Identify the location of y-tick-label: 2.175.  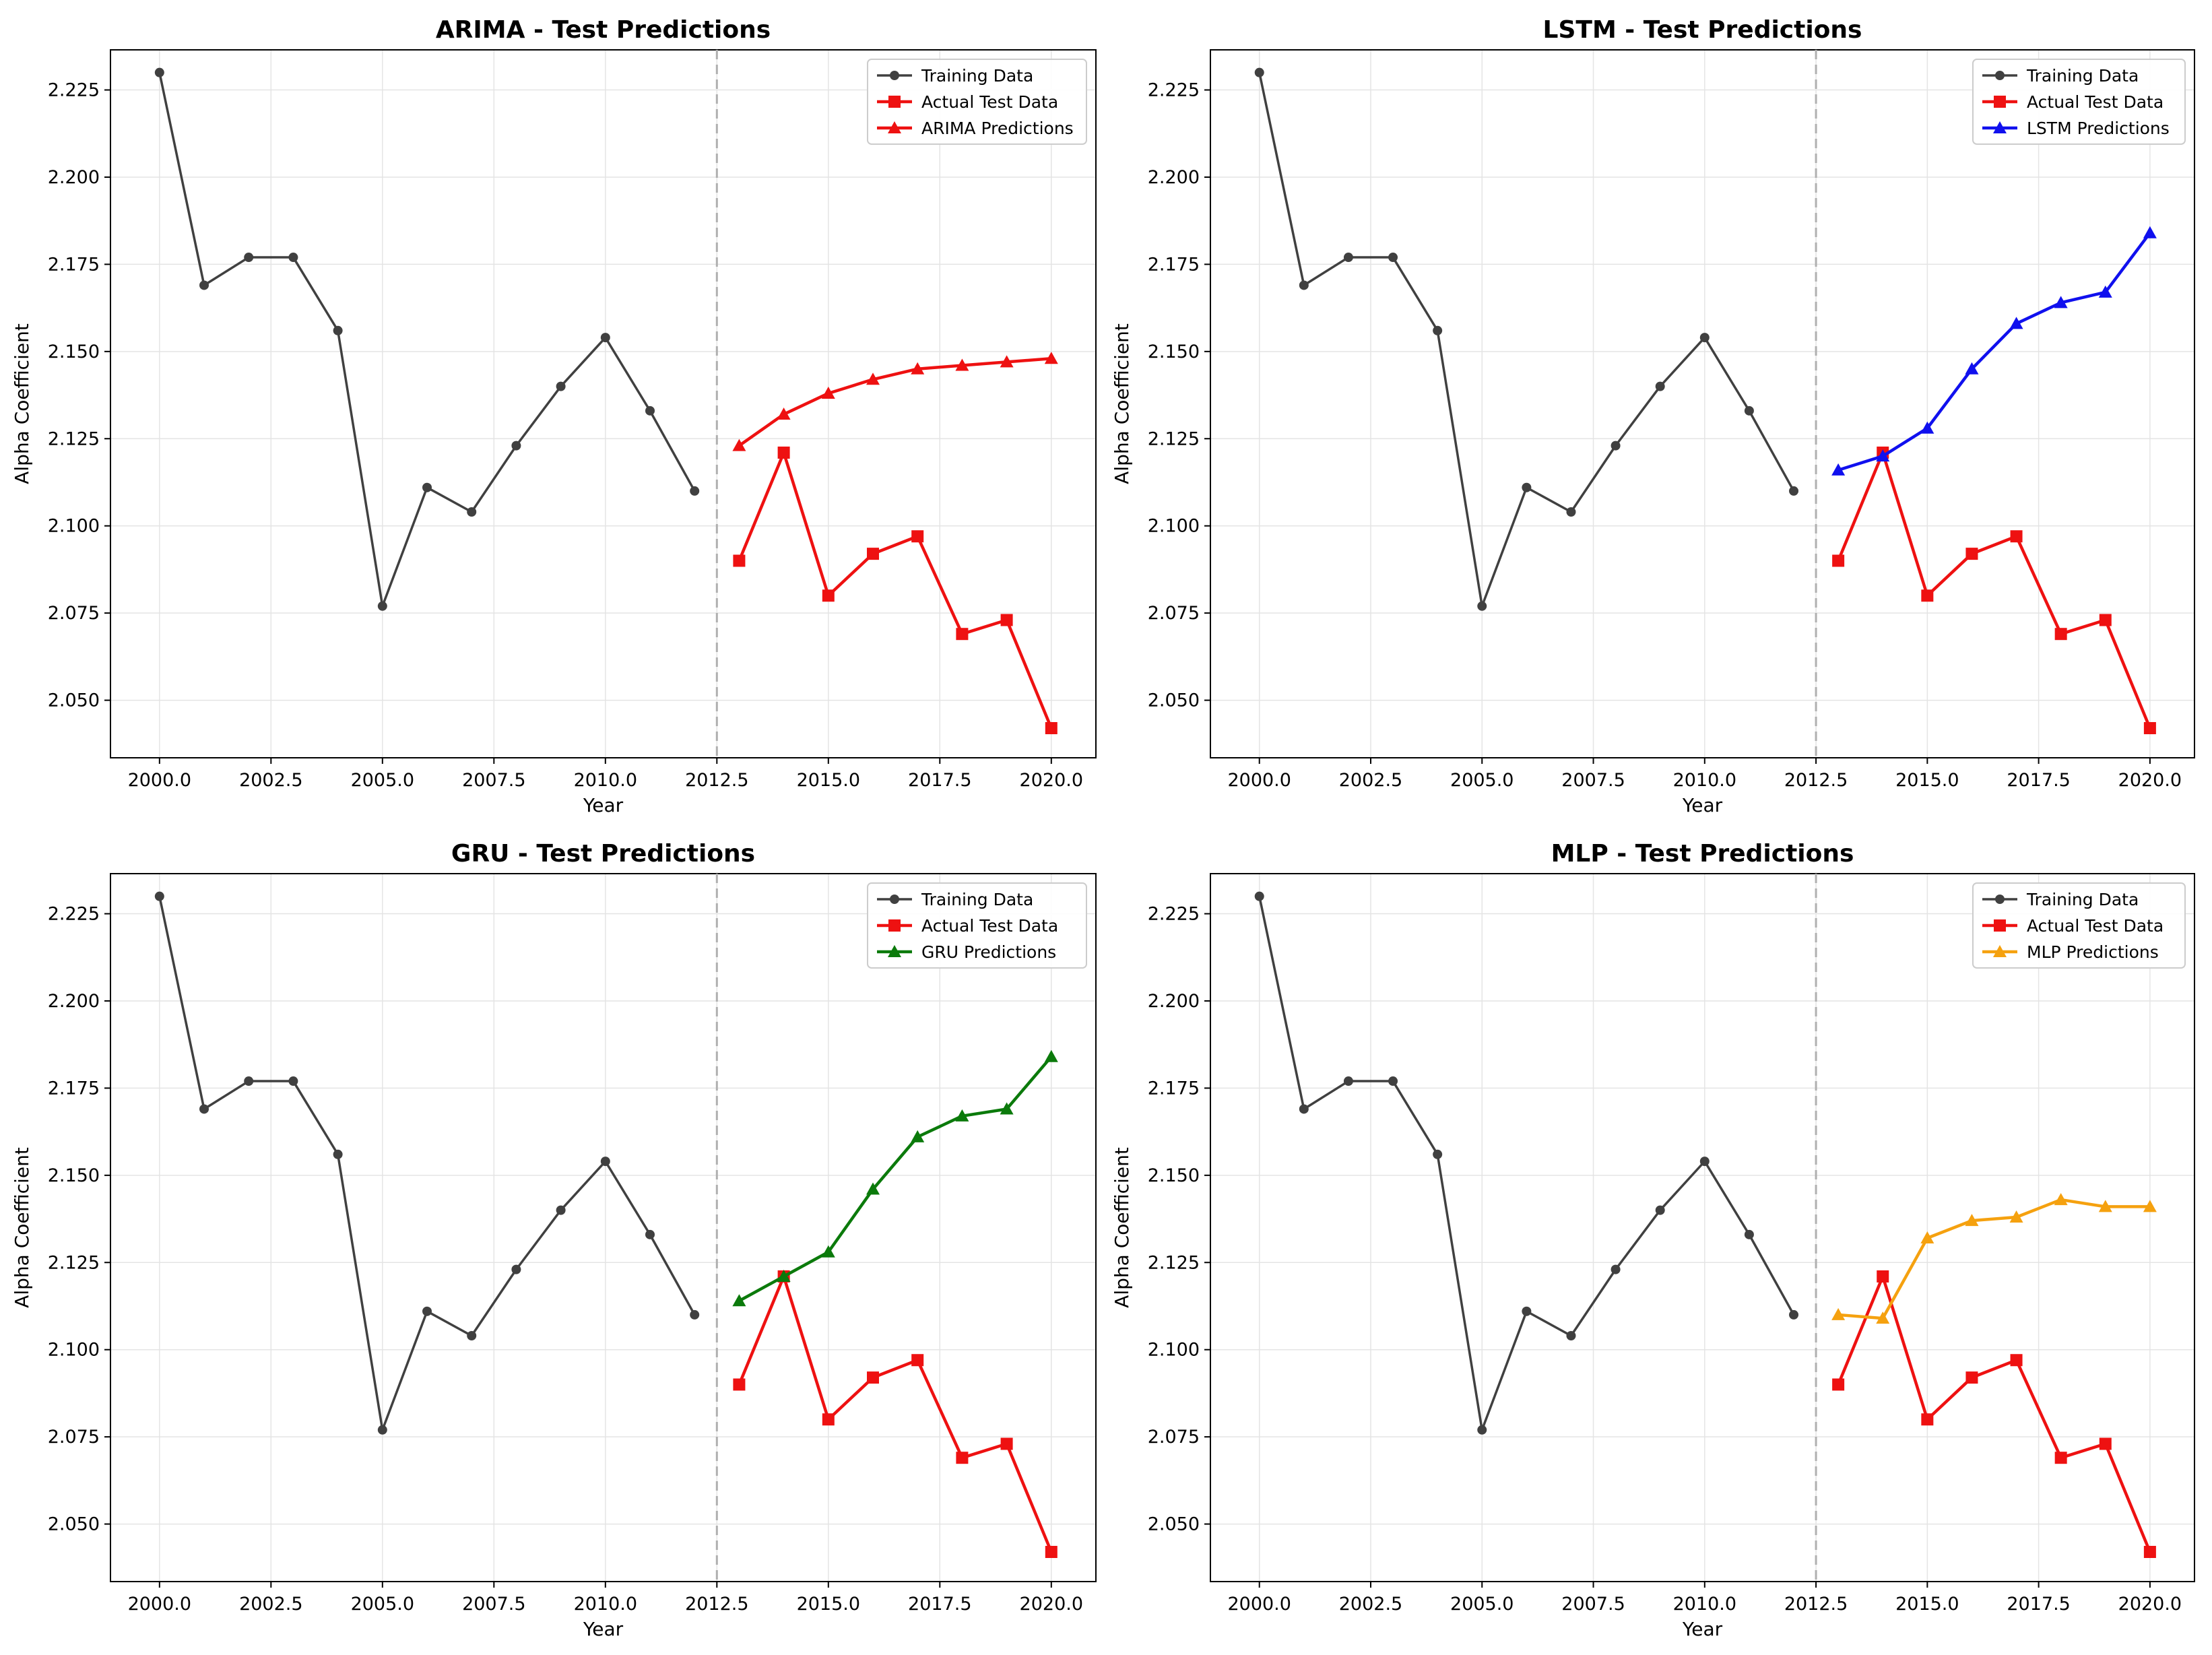
(74, 1088).